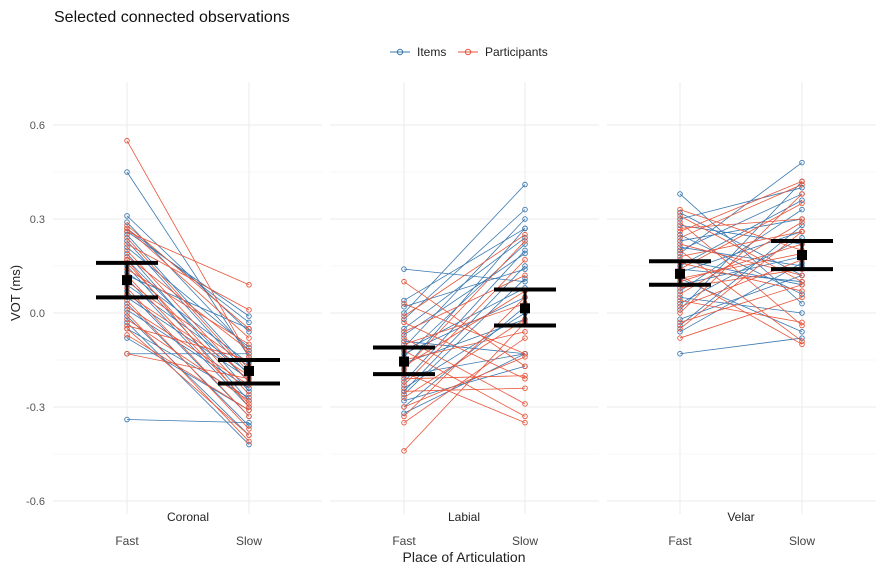  Describe the element at coordinates (35, 314) in the screenshot. I see `y-tick-labels: 0.6 0.3 0.0 -0.3 -0.6` at that location.